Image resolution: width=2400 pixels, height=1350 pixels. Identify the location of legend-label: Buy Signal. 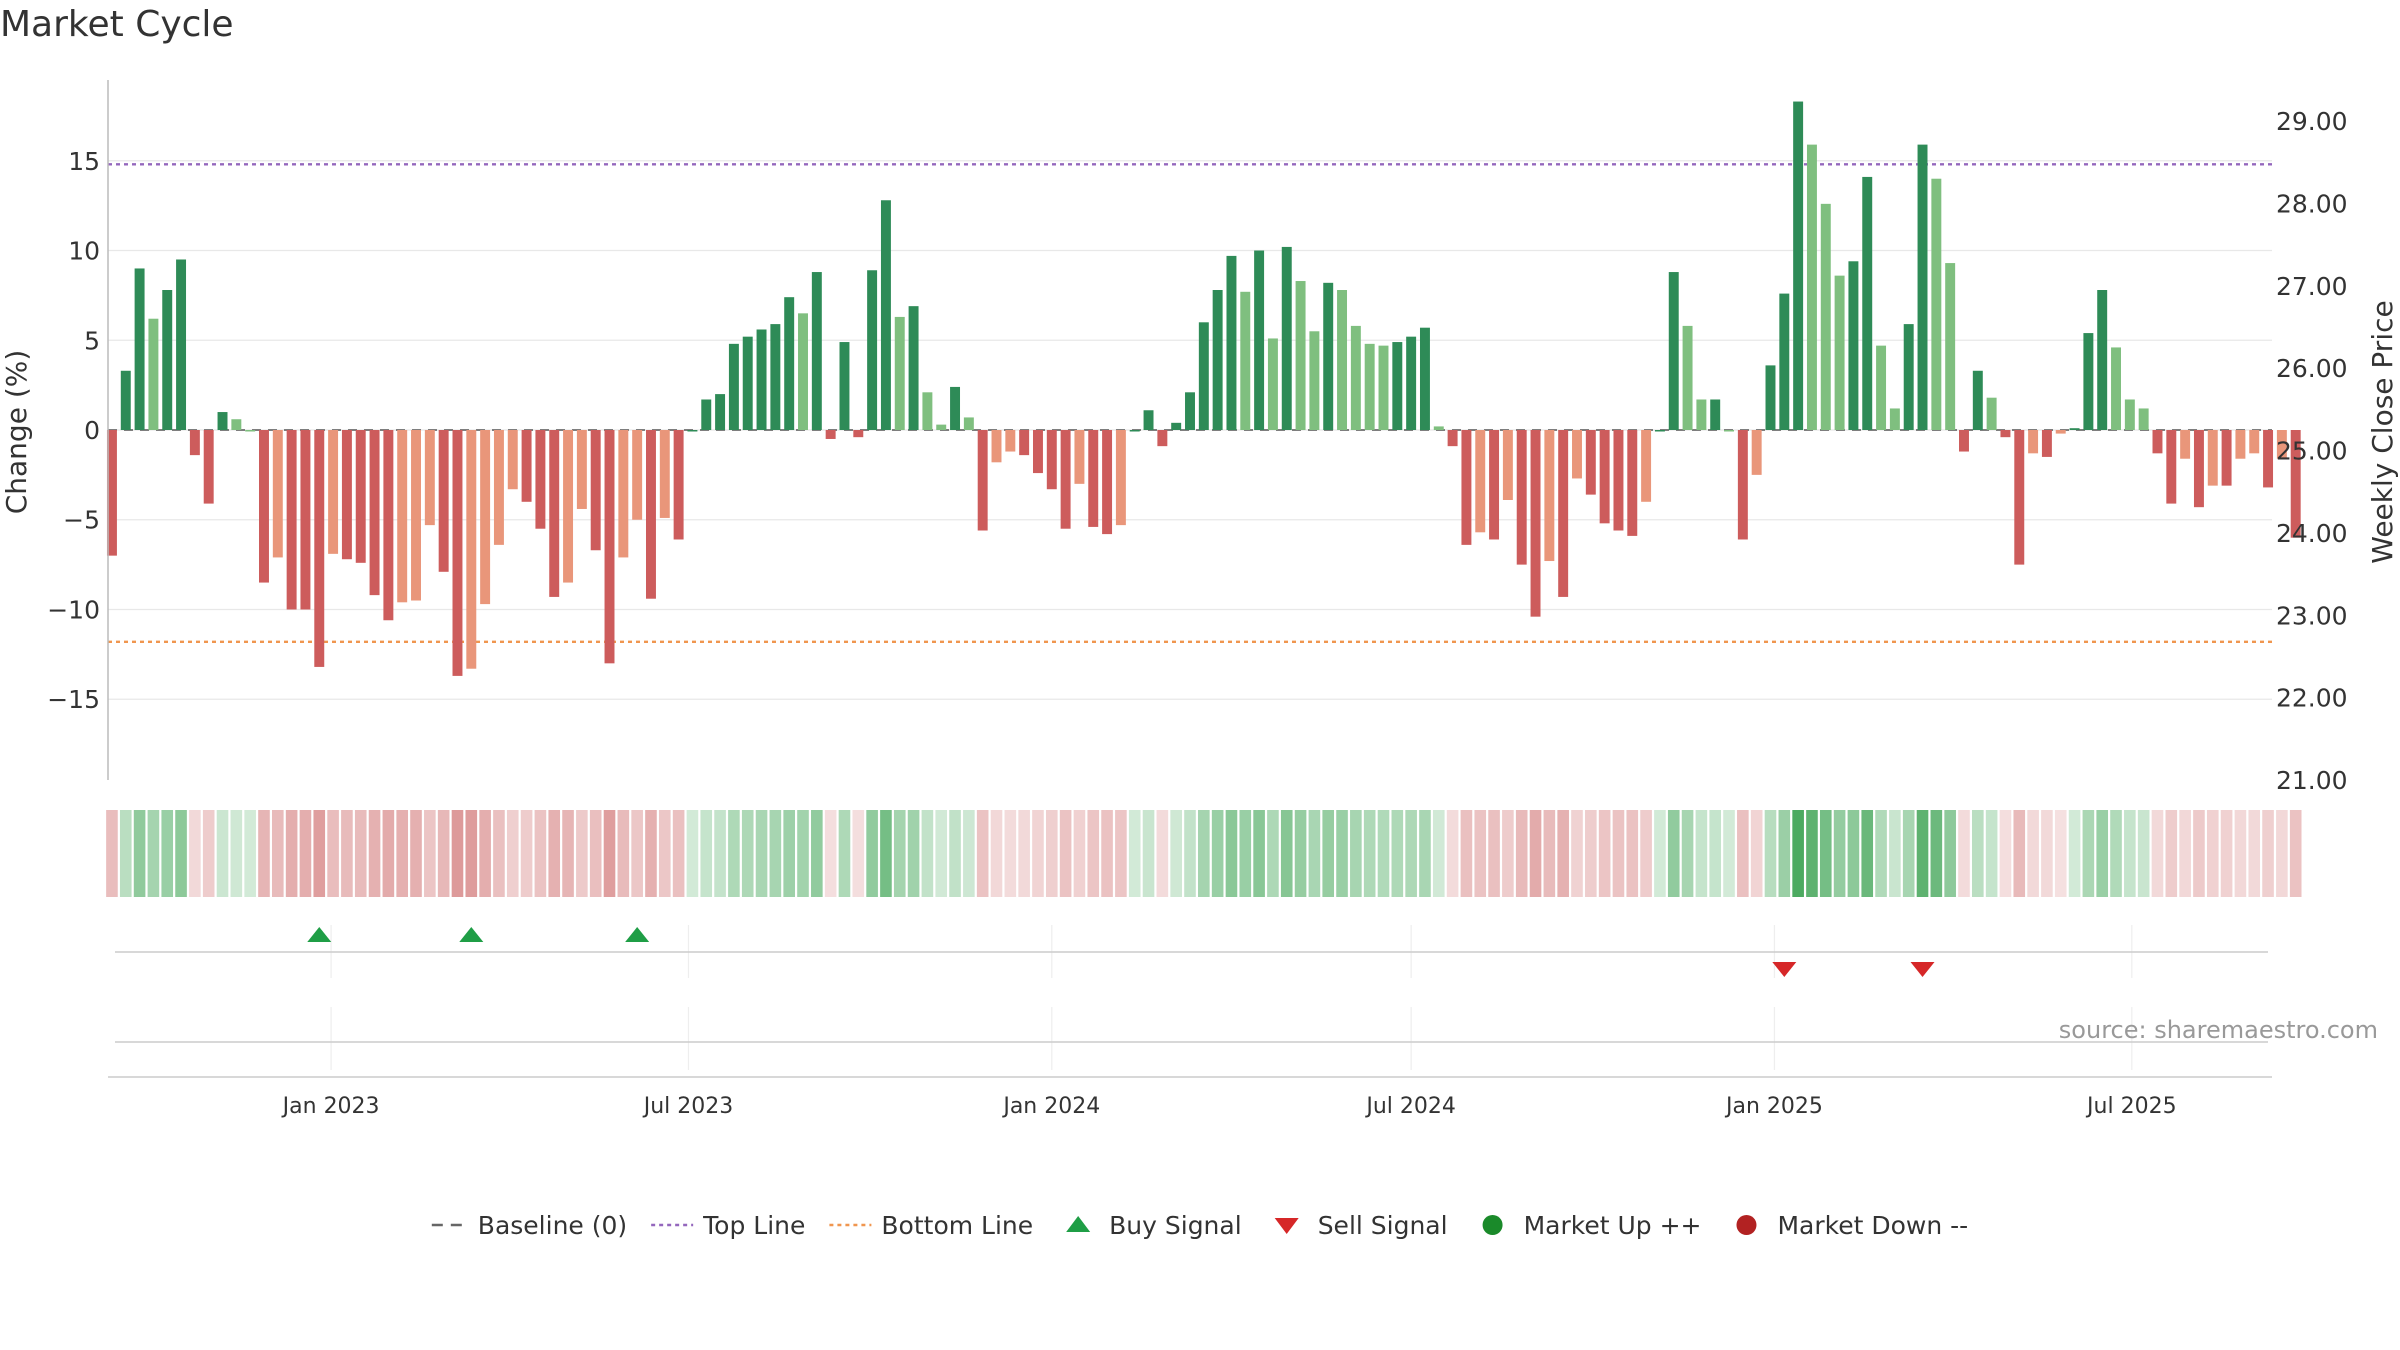
(1175, 1225).